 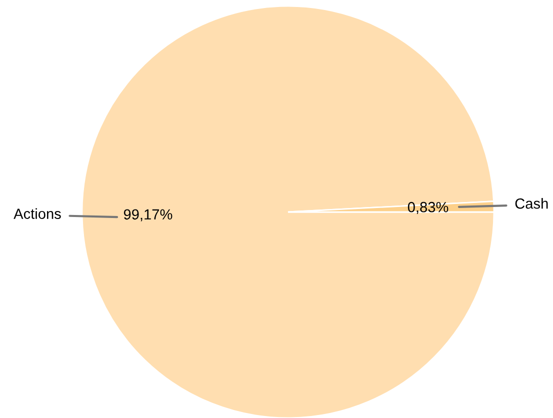 I want to click on slice-label: Cash, so click(x=531, y=203).